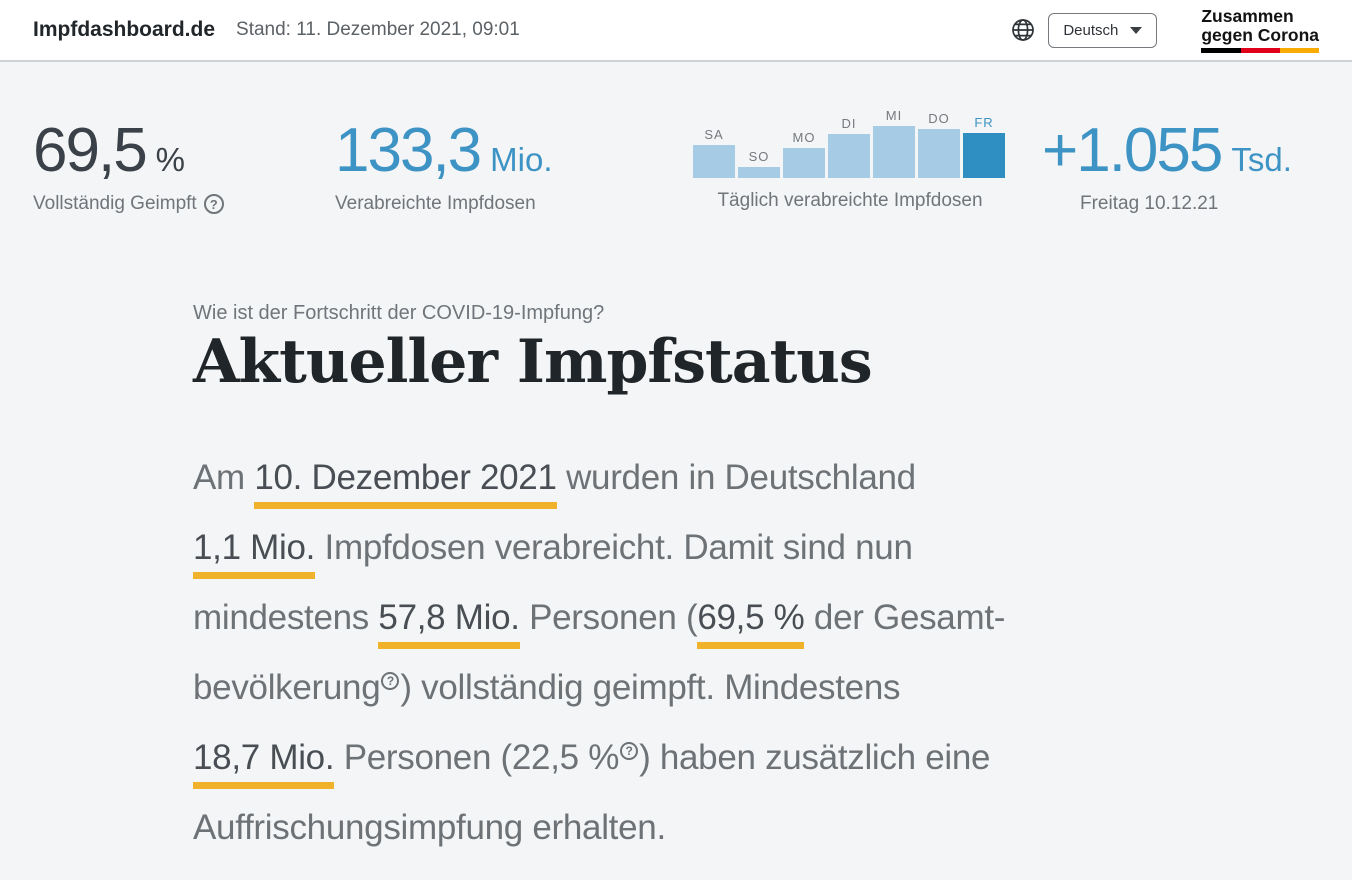 This screenshot has width=1352, height=880. I want to click on highlighted-value: 69,5 %, so click(751, 623).